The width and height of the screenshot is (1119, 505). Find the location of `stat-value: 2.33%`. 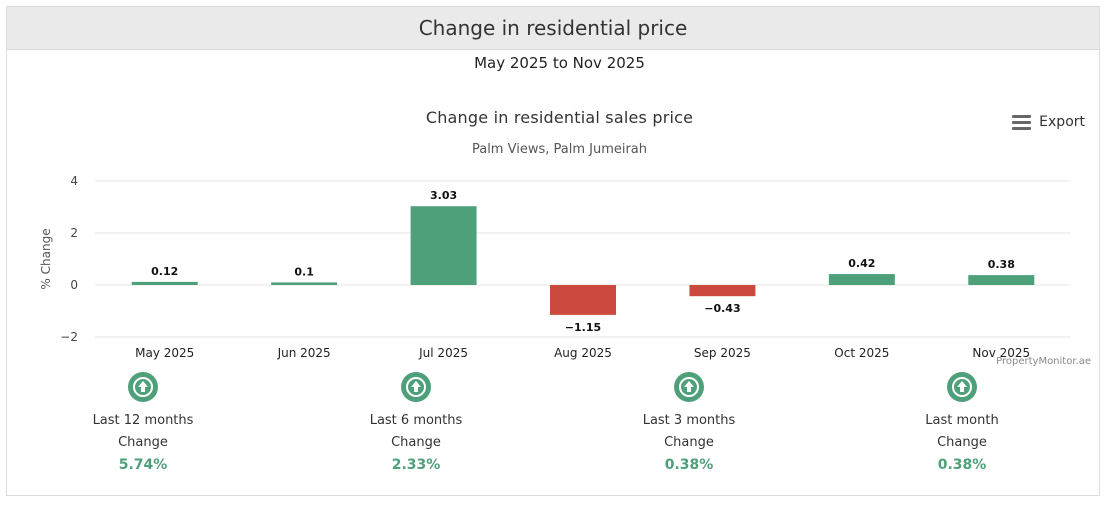

stat-value: 2.33% is located at coordinates (416, 465).